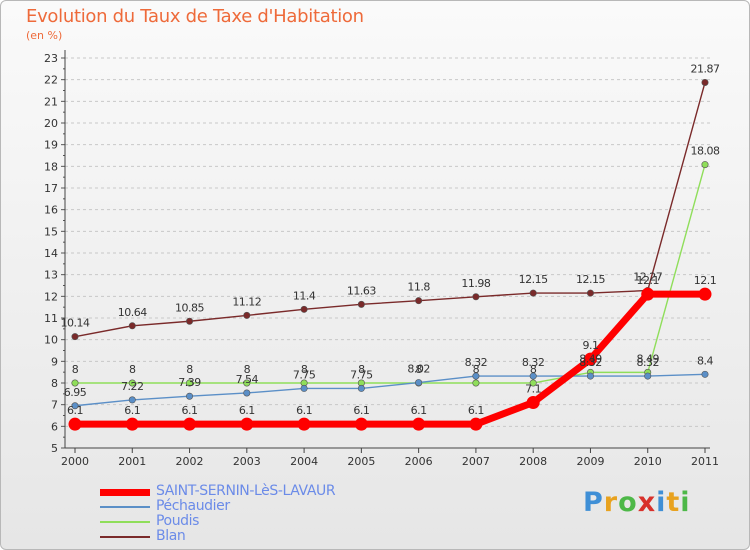 This screenshot has height=550, width=750. What do you see at coordinates (51, 123) in the screenshot?
I see `y-tick-label: 20` at bounding box center [51, 123].